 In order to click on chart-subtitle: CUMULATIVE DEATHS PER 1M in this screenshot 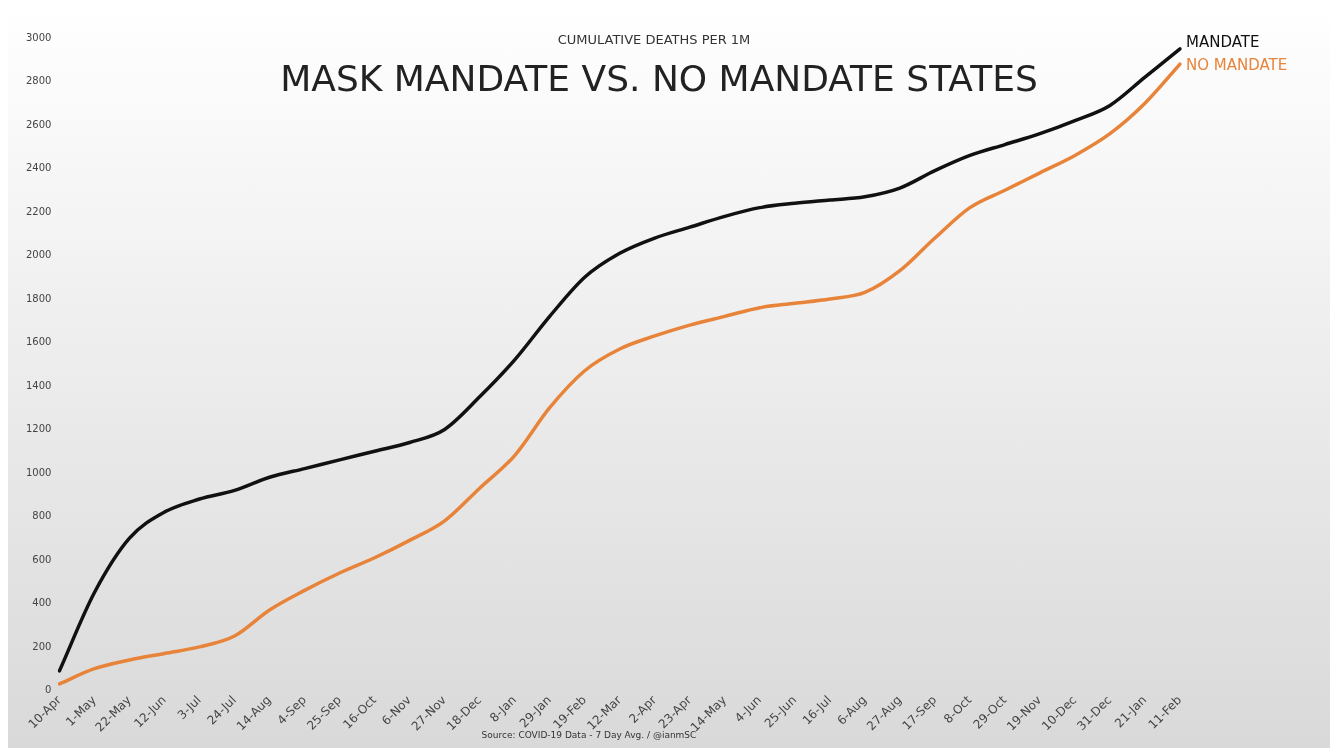, I will do `click(654, 39)`.